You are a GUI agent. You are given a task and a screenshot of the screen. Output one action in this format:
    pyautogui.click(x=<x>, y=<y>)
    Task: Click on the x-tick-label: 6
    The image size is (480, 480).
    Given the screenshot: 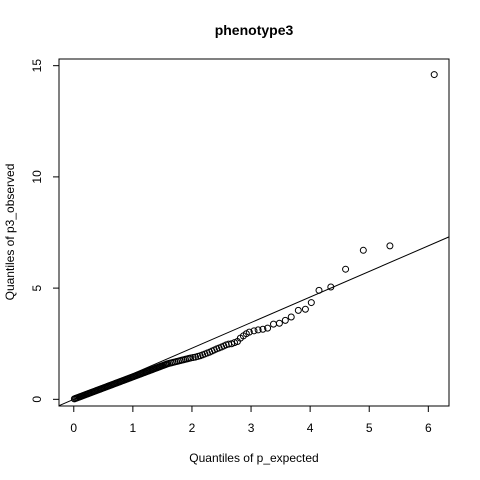 What is the action you would take?
    pyautogui.click(x=428, y=428)
    